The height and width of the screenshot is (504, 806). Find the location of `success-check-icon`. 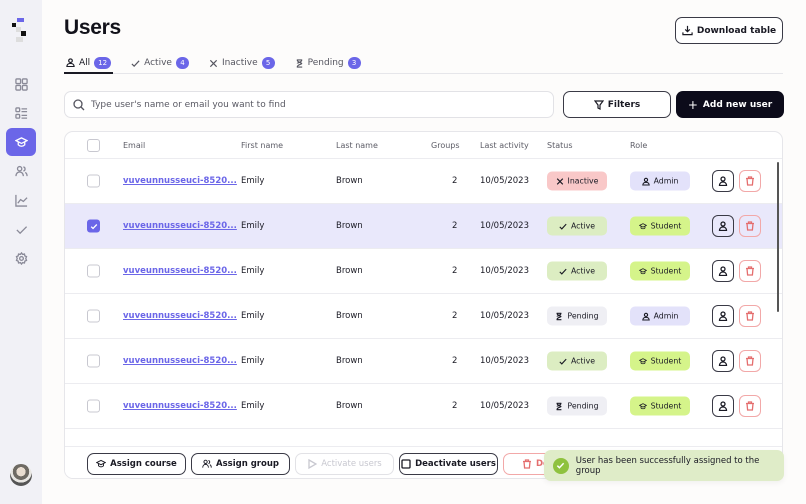

success-check-icon is located at coordinates (561, 465).